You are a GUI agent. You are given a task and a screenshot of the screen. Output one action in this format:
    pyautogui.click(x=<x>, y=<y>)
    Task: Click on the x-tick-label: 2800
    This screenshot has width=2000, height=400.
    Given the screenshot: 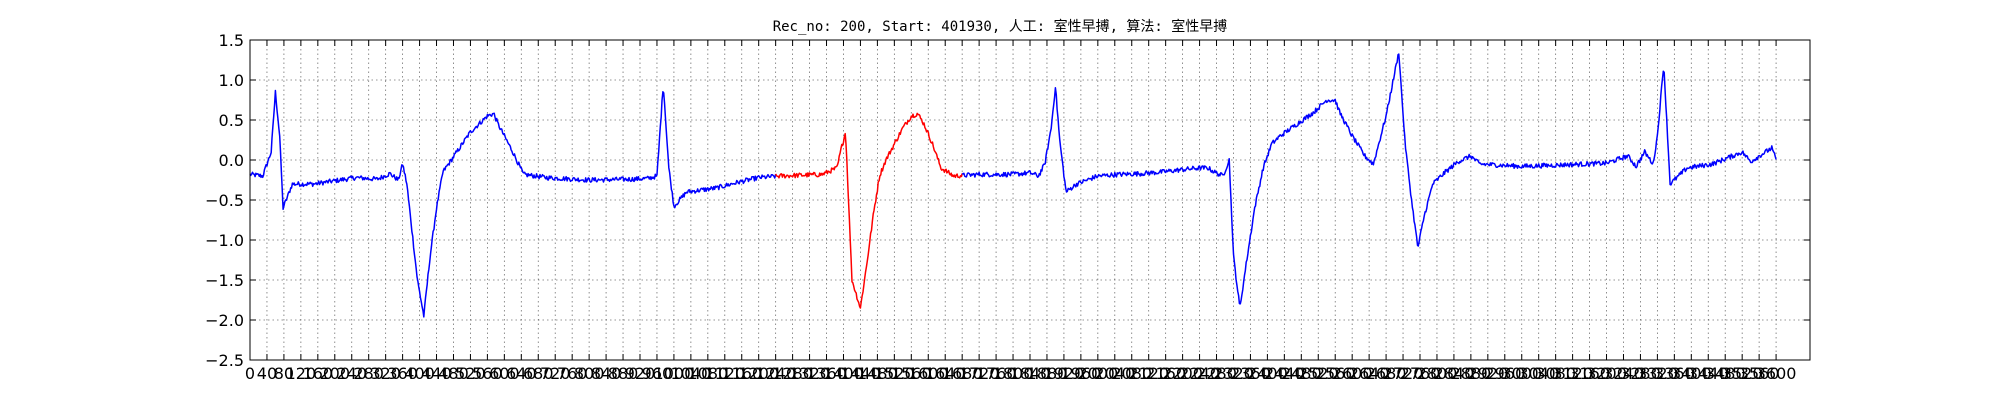 What is the action you would take?
    pyautogui.click(x=1437, y=373)
    